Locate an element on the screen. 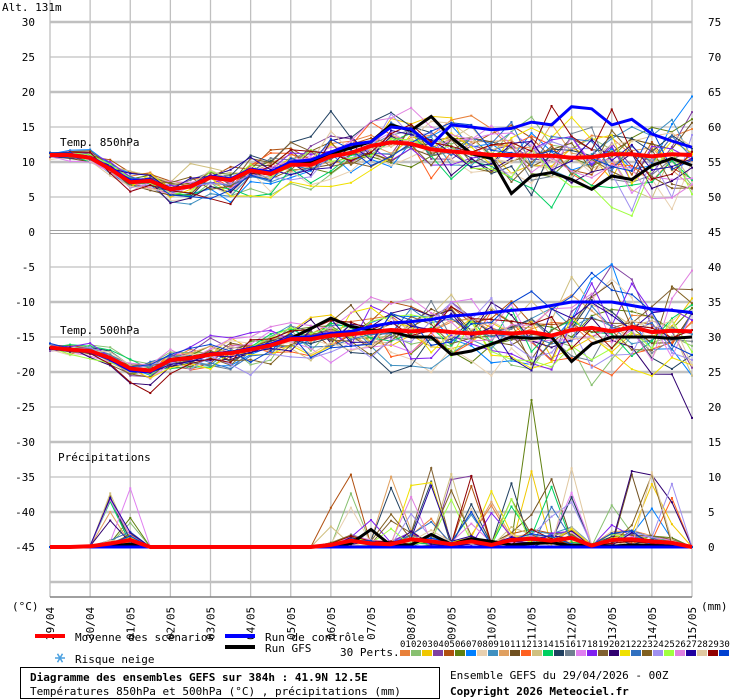 This screenshot has width=740, height=700. member-14-point is located at coordinates (270, 193).